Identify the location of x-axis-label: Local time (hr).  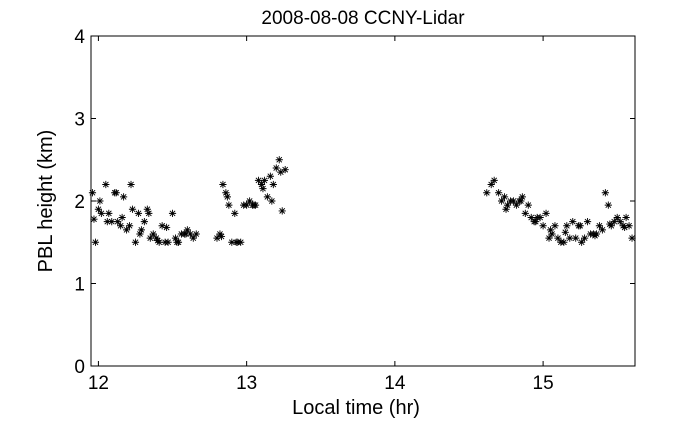
(356, 408).